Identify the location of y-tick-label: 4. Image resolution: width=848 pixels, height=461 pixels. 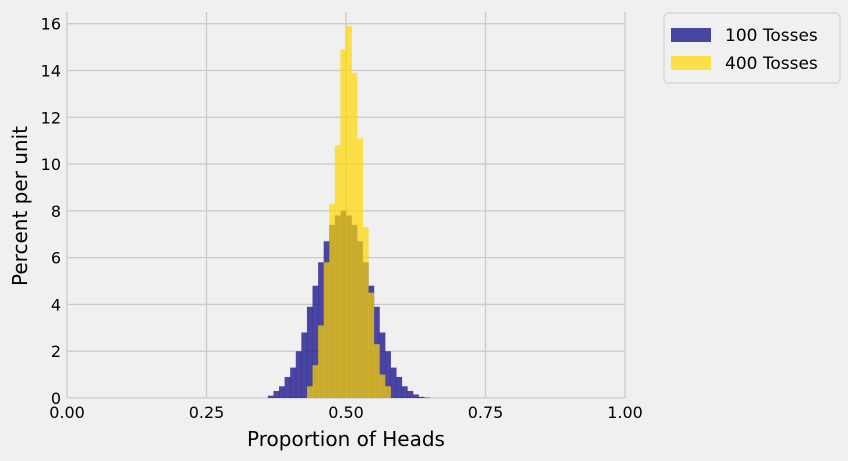
(56, 304).